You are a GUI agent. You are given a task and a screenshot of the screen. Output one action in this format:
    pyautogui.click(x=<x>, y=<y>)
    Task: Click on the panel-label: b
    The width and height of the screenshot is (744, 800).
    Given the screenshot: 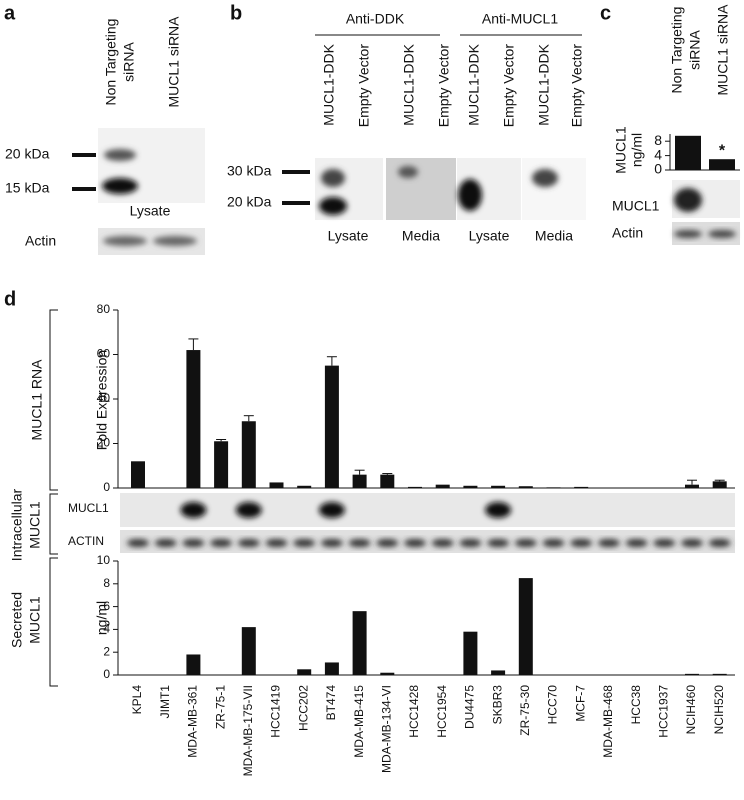 What is the action you would take?
    pyautogui.click(x=236, y=13)
    